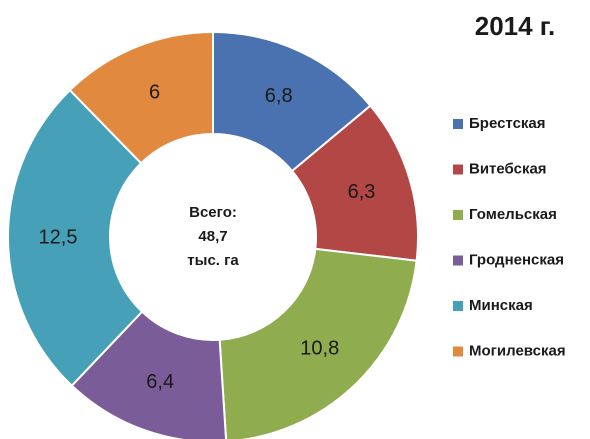 The image size is (590, 439). I want to click on legend-label: Гомельская, so click(513, 214).